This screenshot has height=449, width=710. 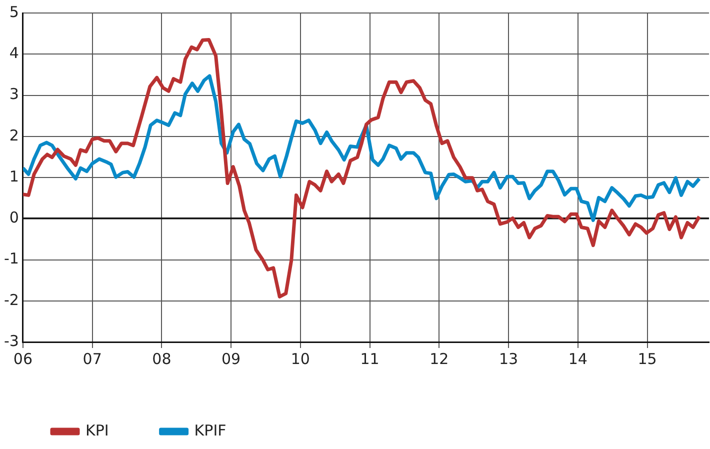 I want to click on legend-label: KPI, so click(x=97, y=430).